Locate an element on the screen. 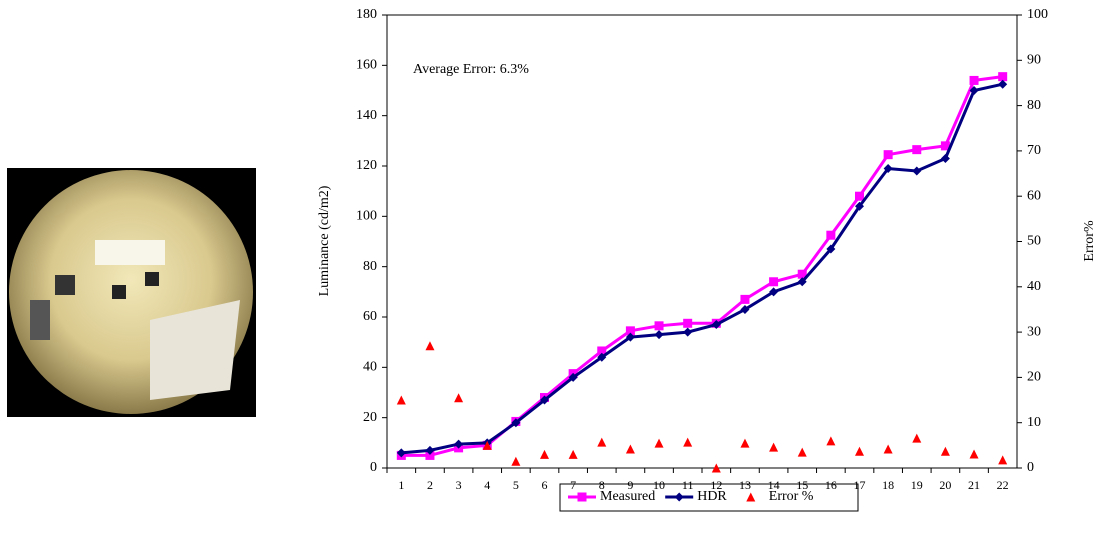 This screenshot has width=1099, height=541. y2-tick-label: 10 is located at coordinates (1034, 422).